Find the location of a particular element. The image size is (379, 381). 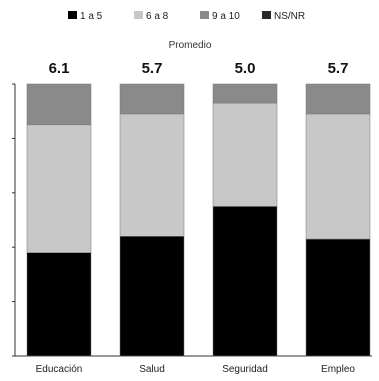

legend-label: 1 a 5 is located at coordinates (91, 16).